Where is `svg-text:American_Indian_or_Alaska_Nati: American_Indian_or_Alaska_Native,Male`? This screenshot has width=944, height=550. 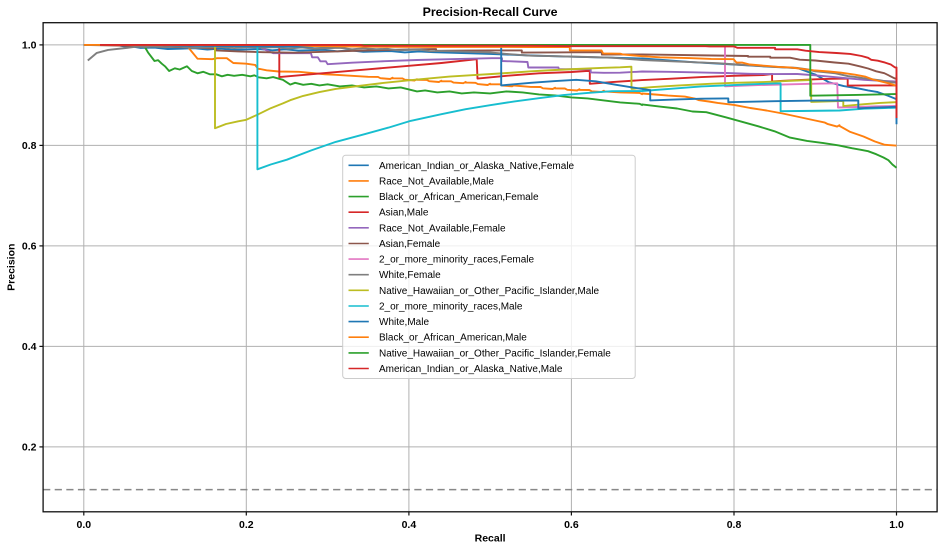
svg-text:American_Indian_or_Alaska_Nati: American_Indian_or_Alaska_Native,Male is located at coordinates (471, 369).